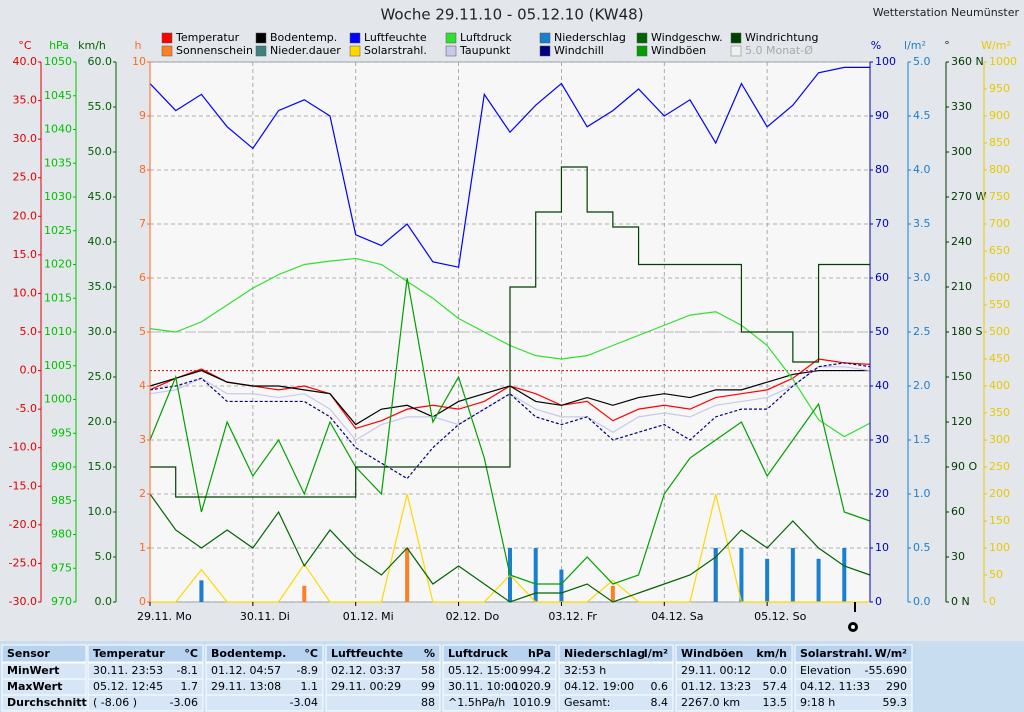 The height and width of the screenshot is (712, 1024). What do you see at coordinates (303, 37) in the screenshot?
I see `legend-label: Bodentemp.` at bounding box center [303, 37].